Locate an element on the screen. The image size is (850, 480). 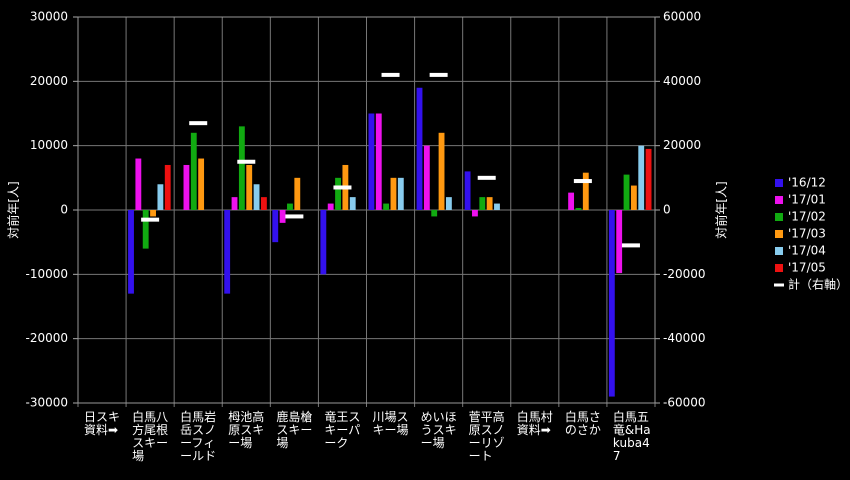
y-tick-label: -10000 is located at coordinates (46, 274).